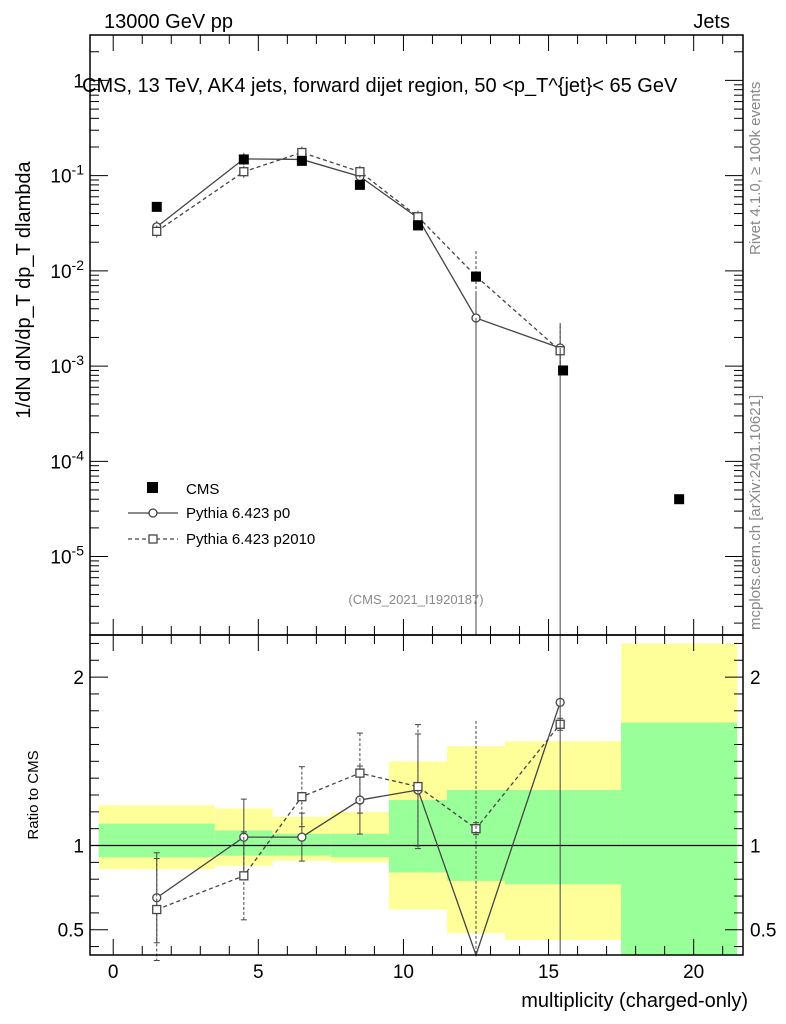 This screenshot has height=1024, width=786. Describe the element at coordinates (634, 1001) in the screenshot. I see `x-axis-label: multiplicity (charged-only)` at that location.